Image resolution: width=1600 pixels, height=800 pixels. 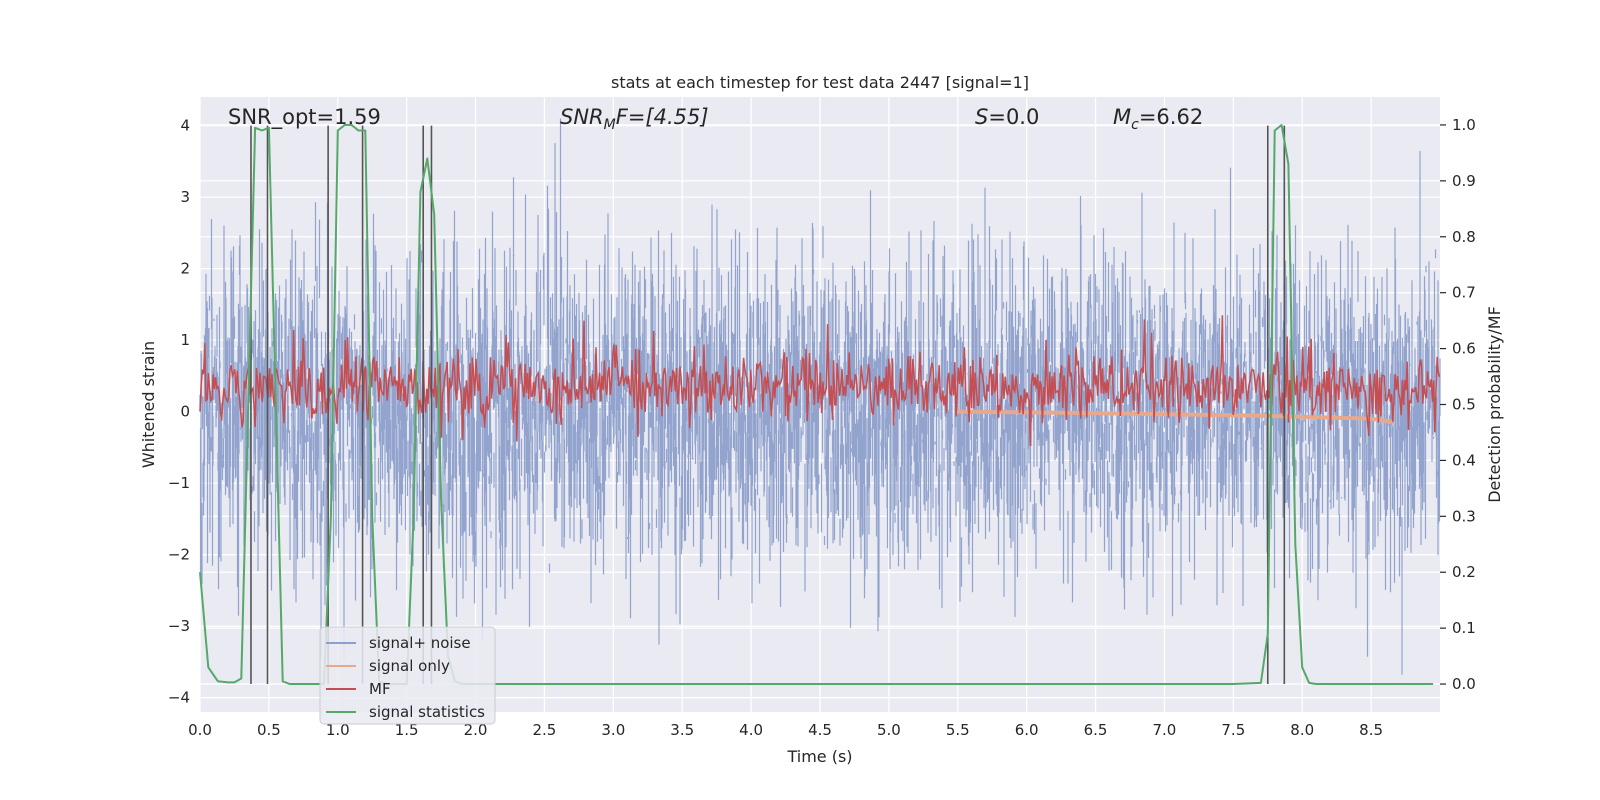 I want to click on y-left-tick-label: 3, so click(x=185, y=197).